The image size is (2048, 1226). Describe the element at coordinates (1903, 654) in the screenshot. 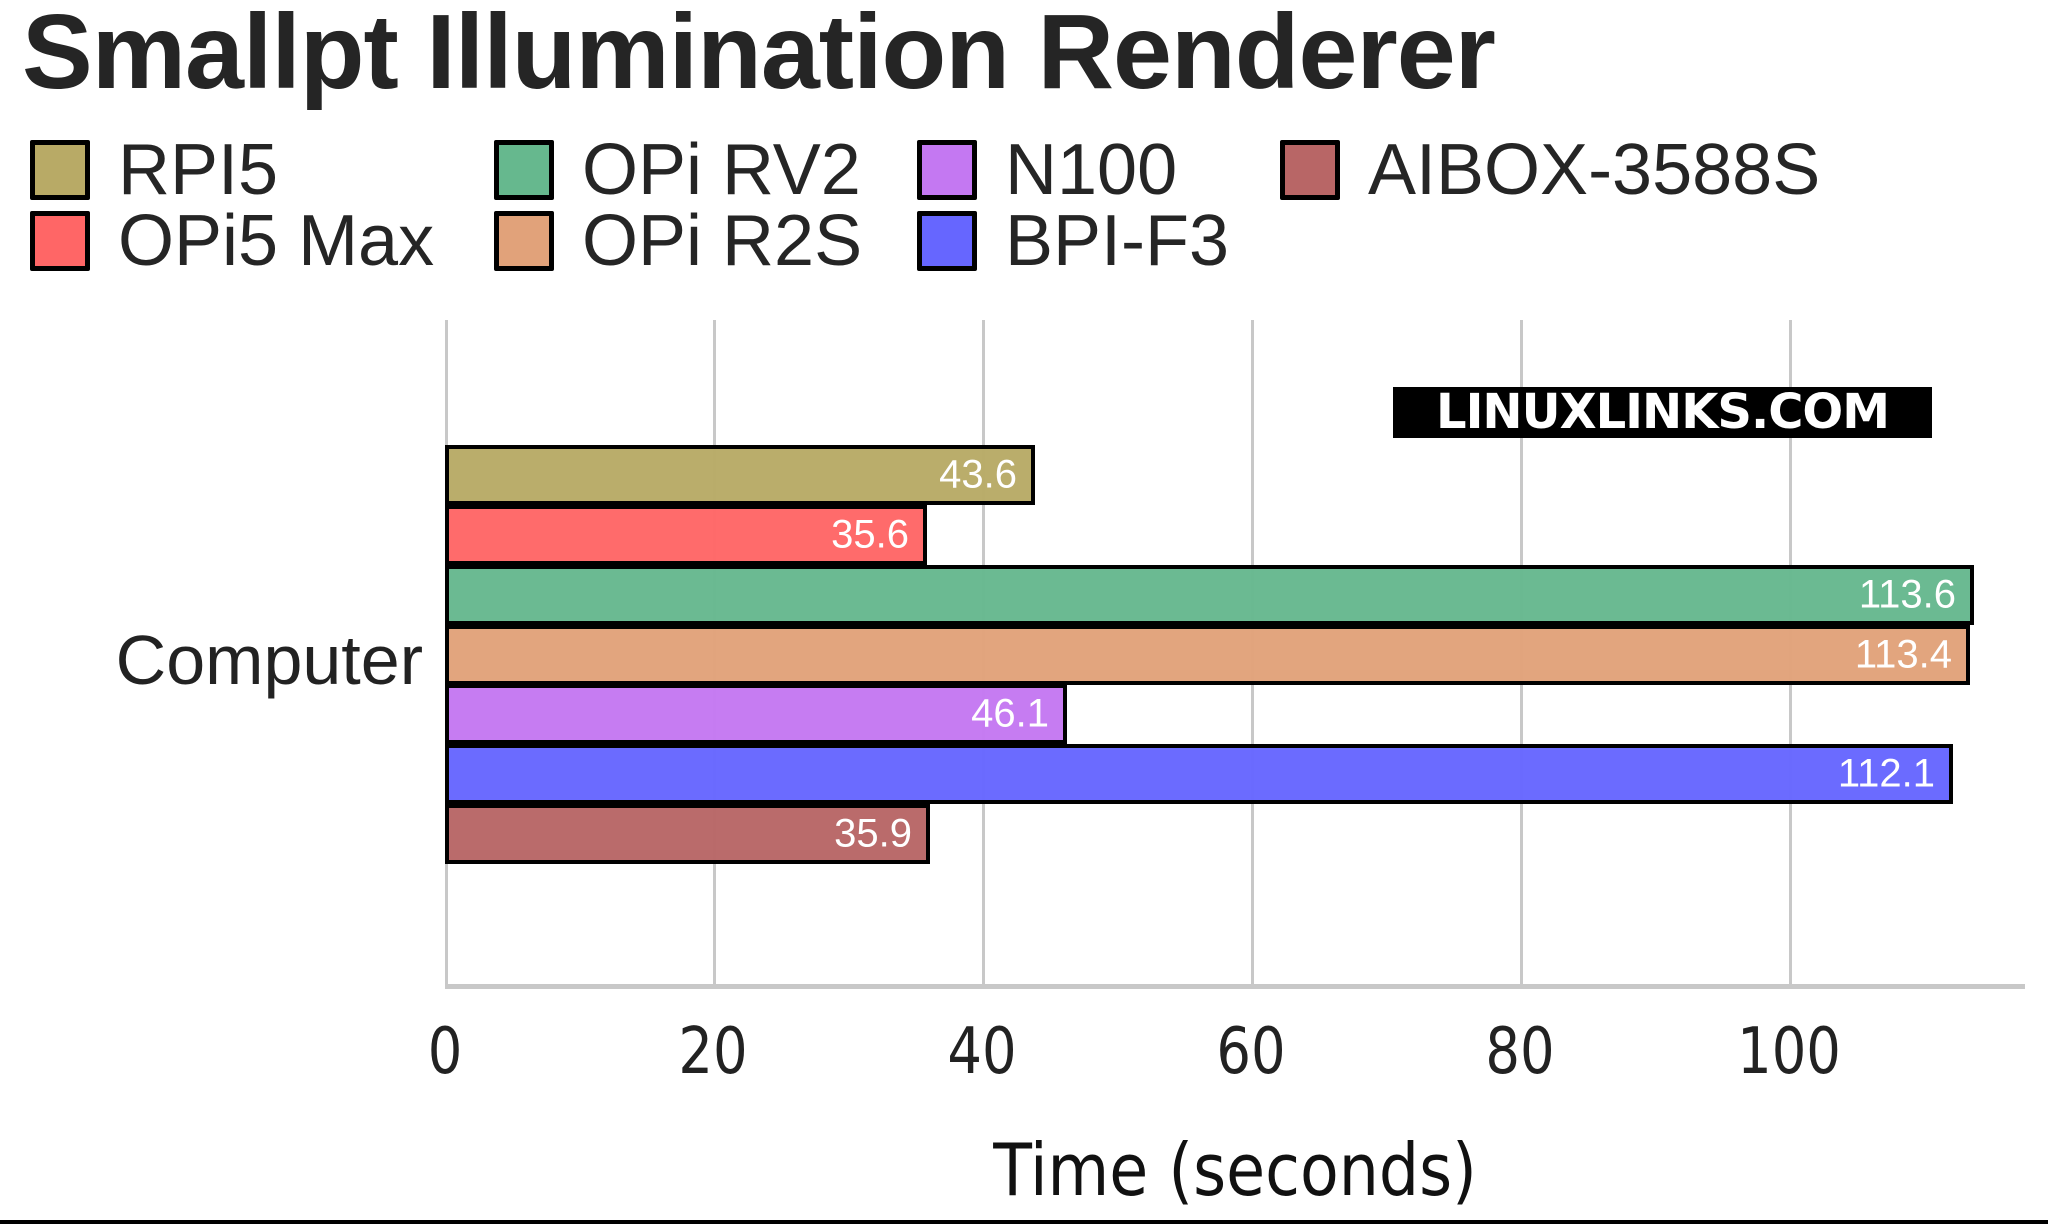

I see `bar-value-label: 113.4` at that location.